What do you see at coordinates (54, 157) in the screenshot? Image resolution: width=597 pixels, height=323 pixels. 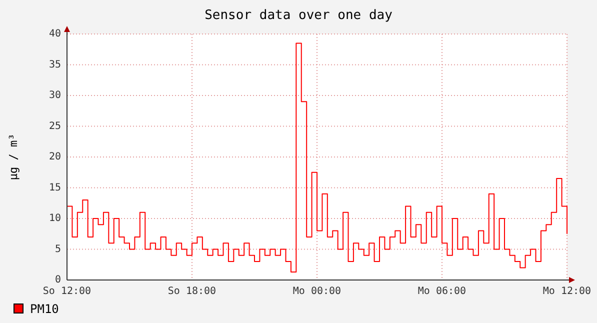 I see `y-tick-label: 20` at bounding box center [54, 157].